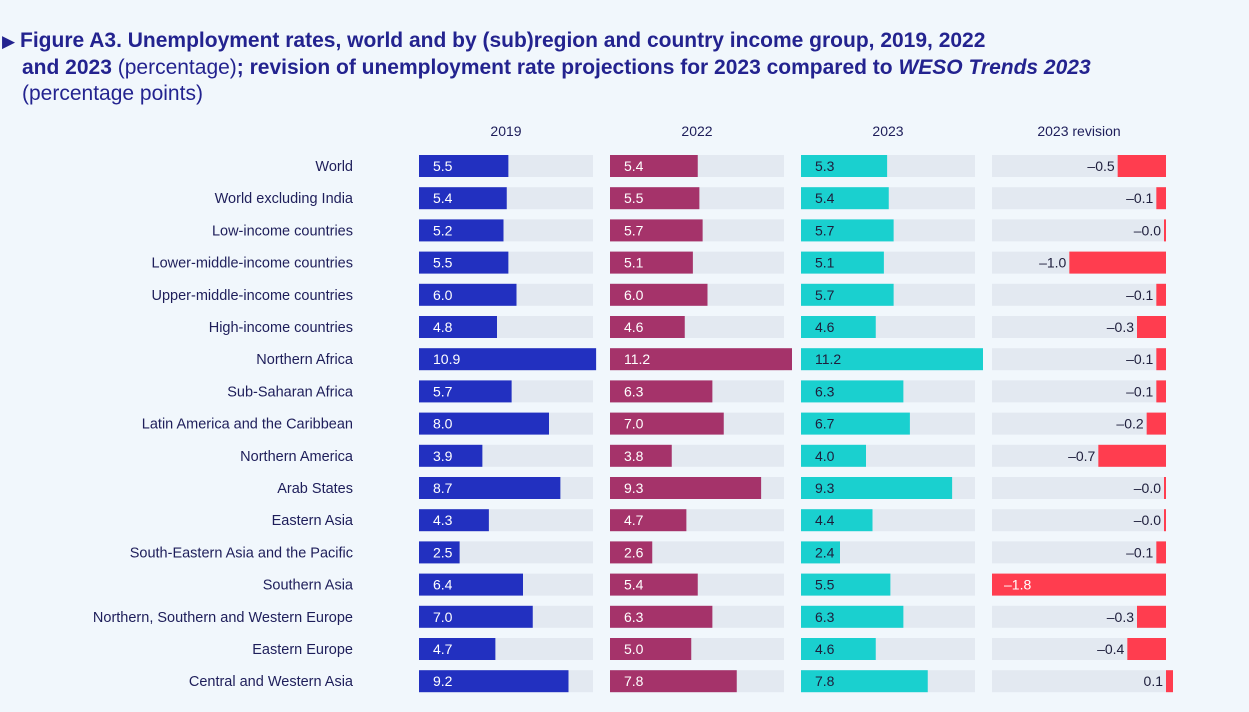 The image size is (1249, 712). What do you see at coordinates (305, 360) in the screenshot?
I see `row-label: Northern Africa` at bounding box center [305, 360].